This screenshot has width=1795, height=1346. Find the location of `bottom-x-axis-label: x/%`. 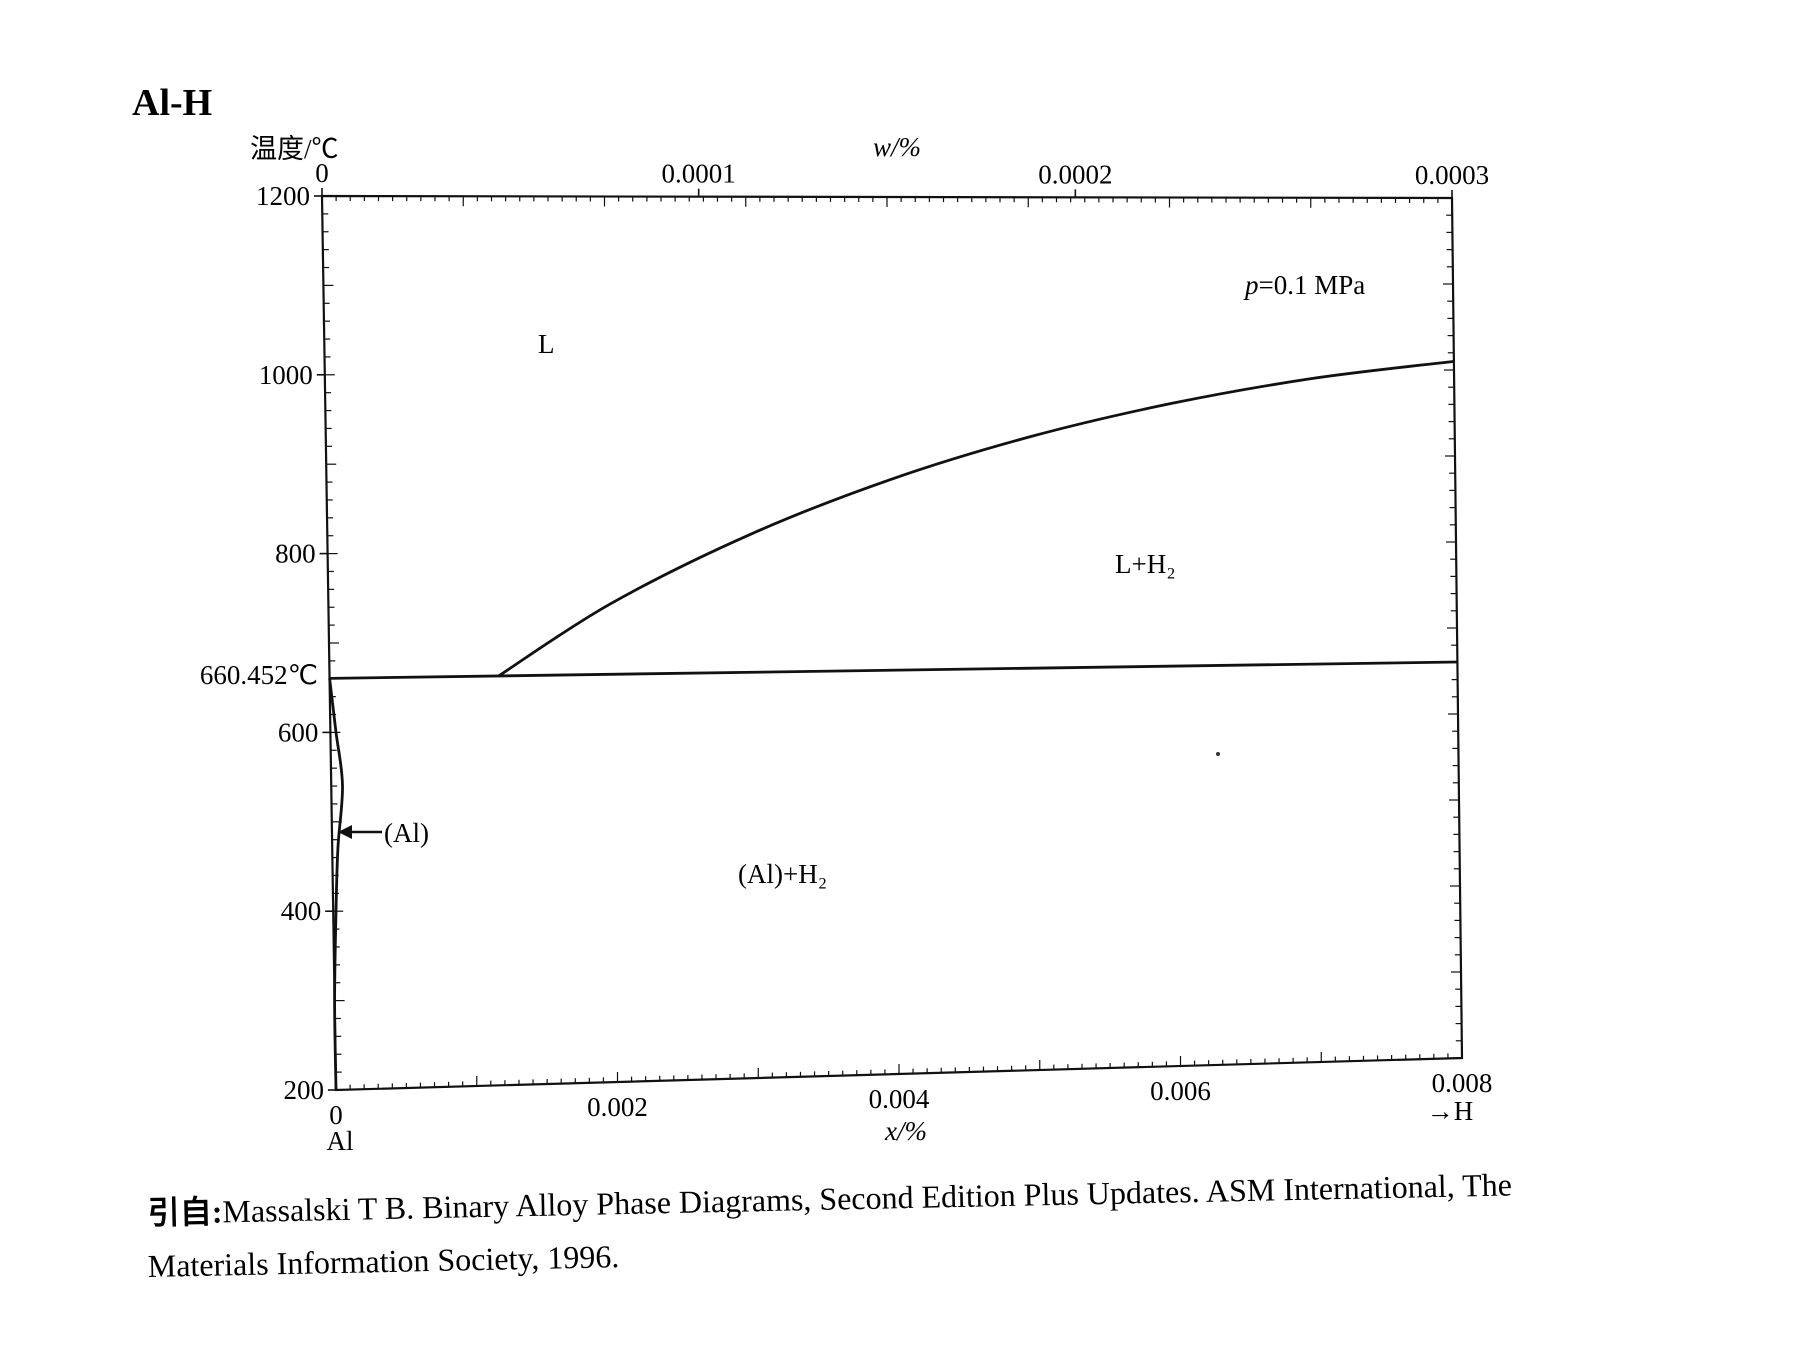

bottom-x-axis-label: x/% is located at coordinates (905, 1131).